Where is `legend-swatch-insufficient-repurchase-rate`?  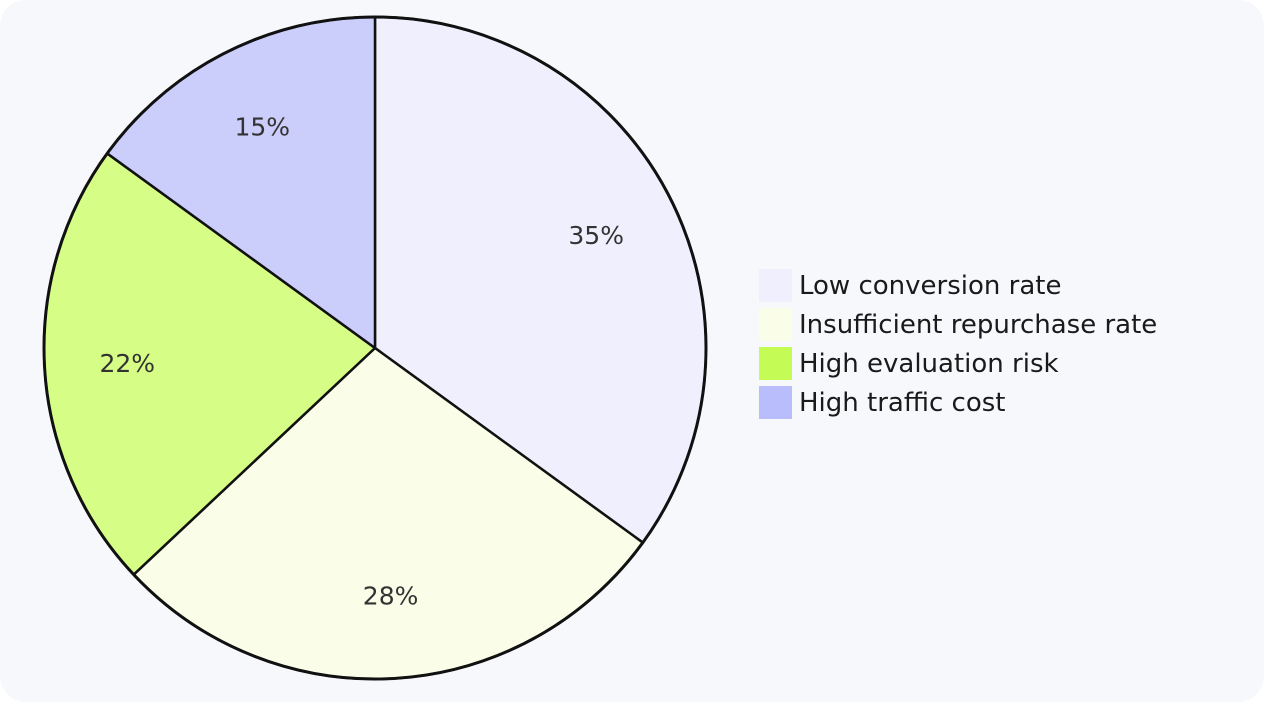 legend-swatch-insufficient-repurchase-rate is located at coordinates (775, 324).